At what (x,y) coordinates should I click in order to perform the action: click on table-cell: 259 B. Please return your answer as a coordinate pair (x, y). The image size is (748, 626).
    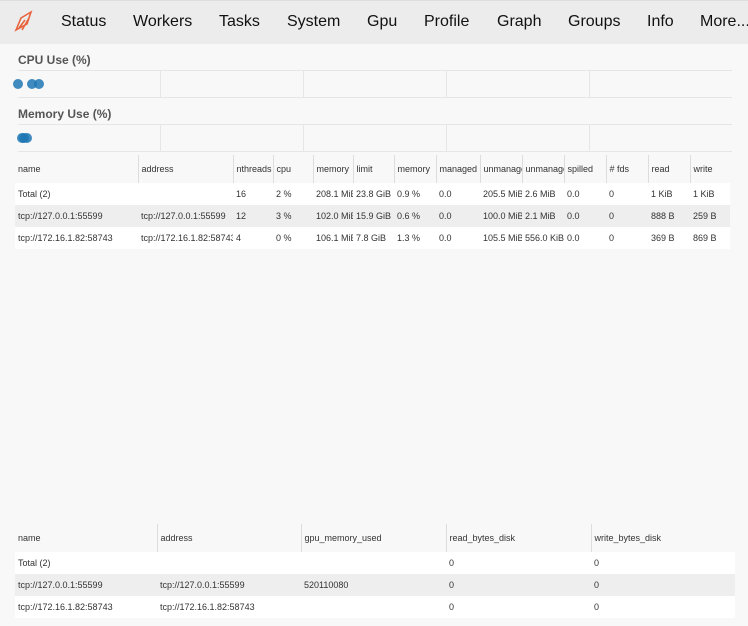
    Looking at the image, I should click on (710, 216).